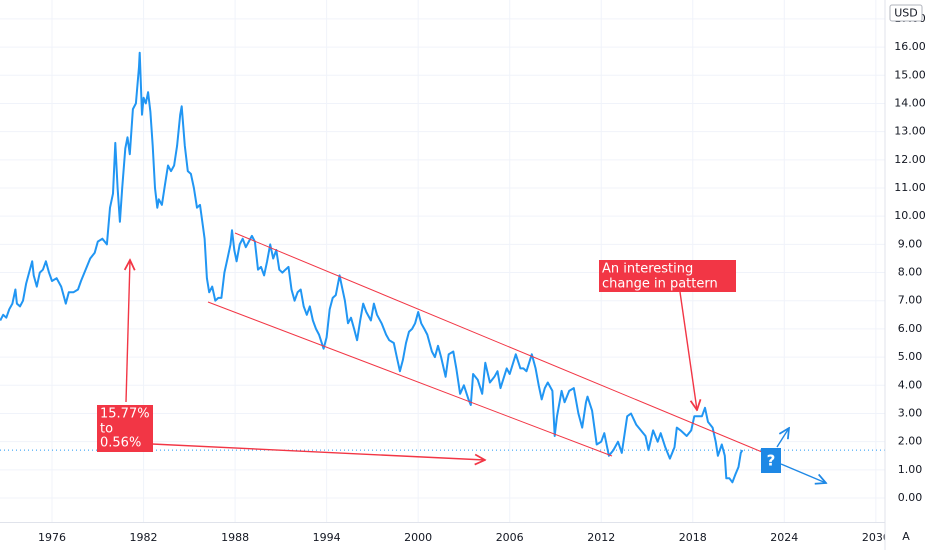 This screenshot has height=550, width=932. What do you see at coordinates (910, 243) in the screenshot?
I see `y-tick-label: 9.00` at bounding box center [910, 243].